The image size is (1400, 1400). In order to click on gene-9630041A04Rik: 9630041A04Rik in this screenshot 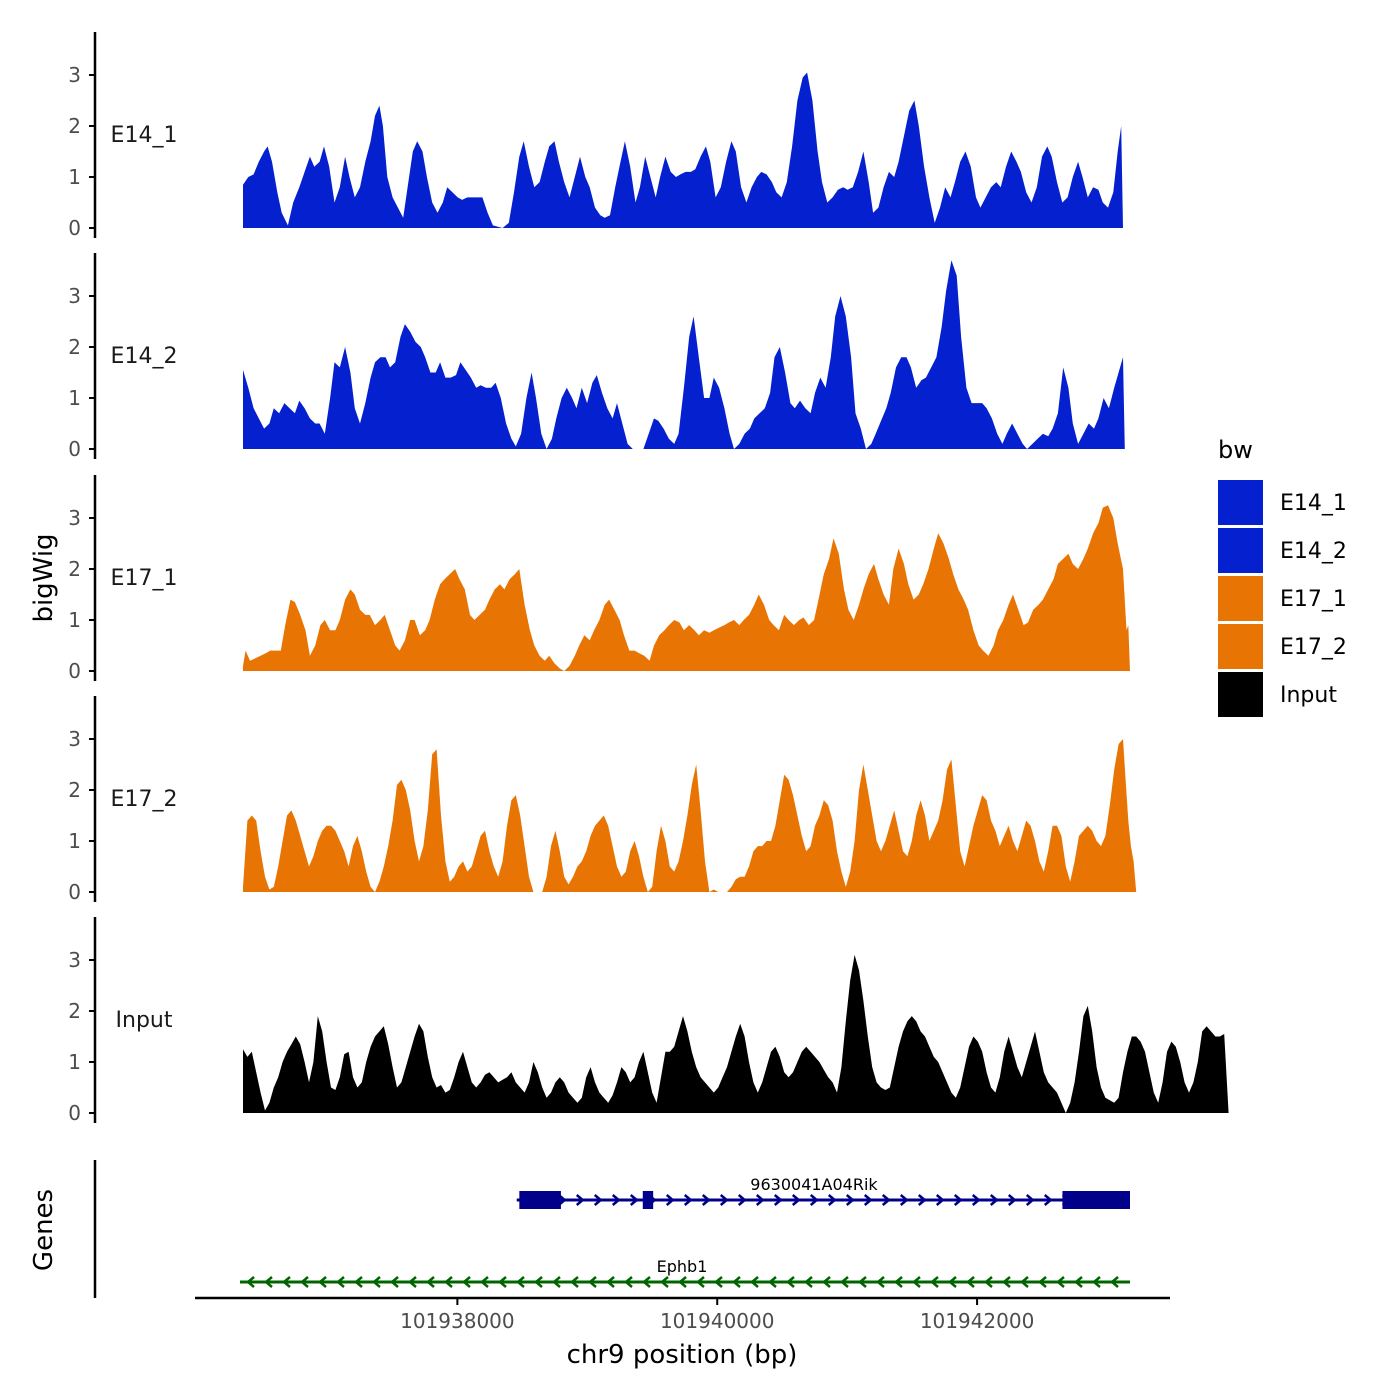, I will do `click(823, 1192)`.